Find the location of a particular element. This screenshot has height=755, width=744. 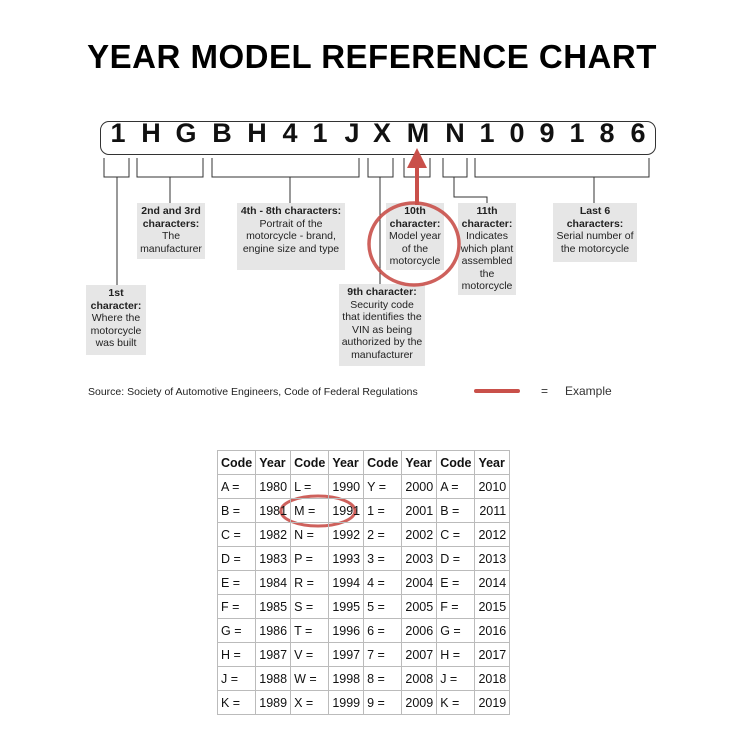

year-cell: 2001 is located at coordinates (419, 510).